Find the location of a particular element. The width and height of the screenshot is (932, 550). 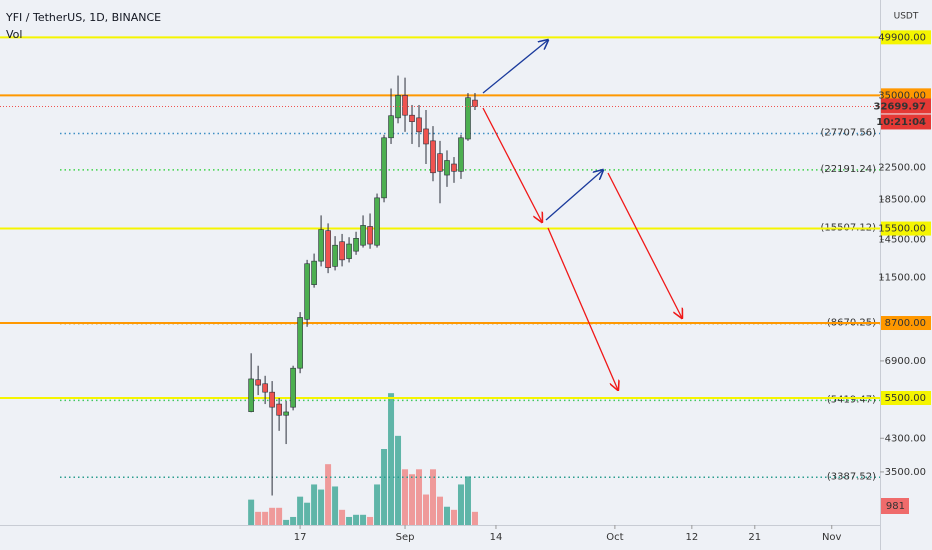

y-tick-label: 14500.00 is located at coordinates (902, 239).